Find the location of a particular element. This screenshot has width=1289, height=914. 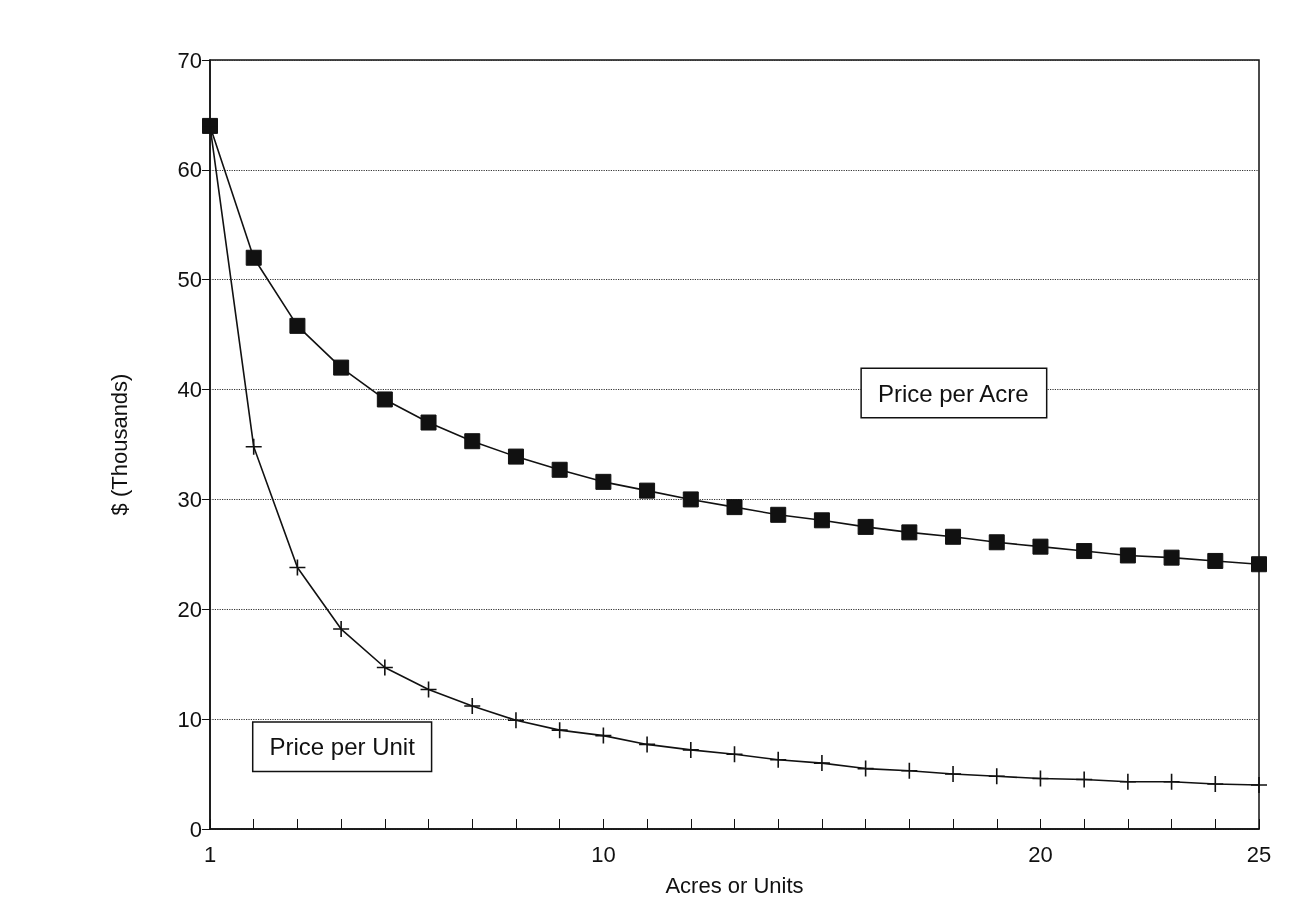

y-tick-label: 0 is located at coordinates (195, 829).